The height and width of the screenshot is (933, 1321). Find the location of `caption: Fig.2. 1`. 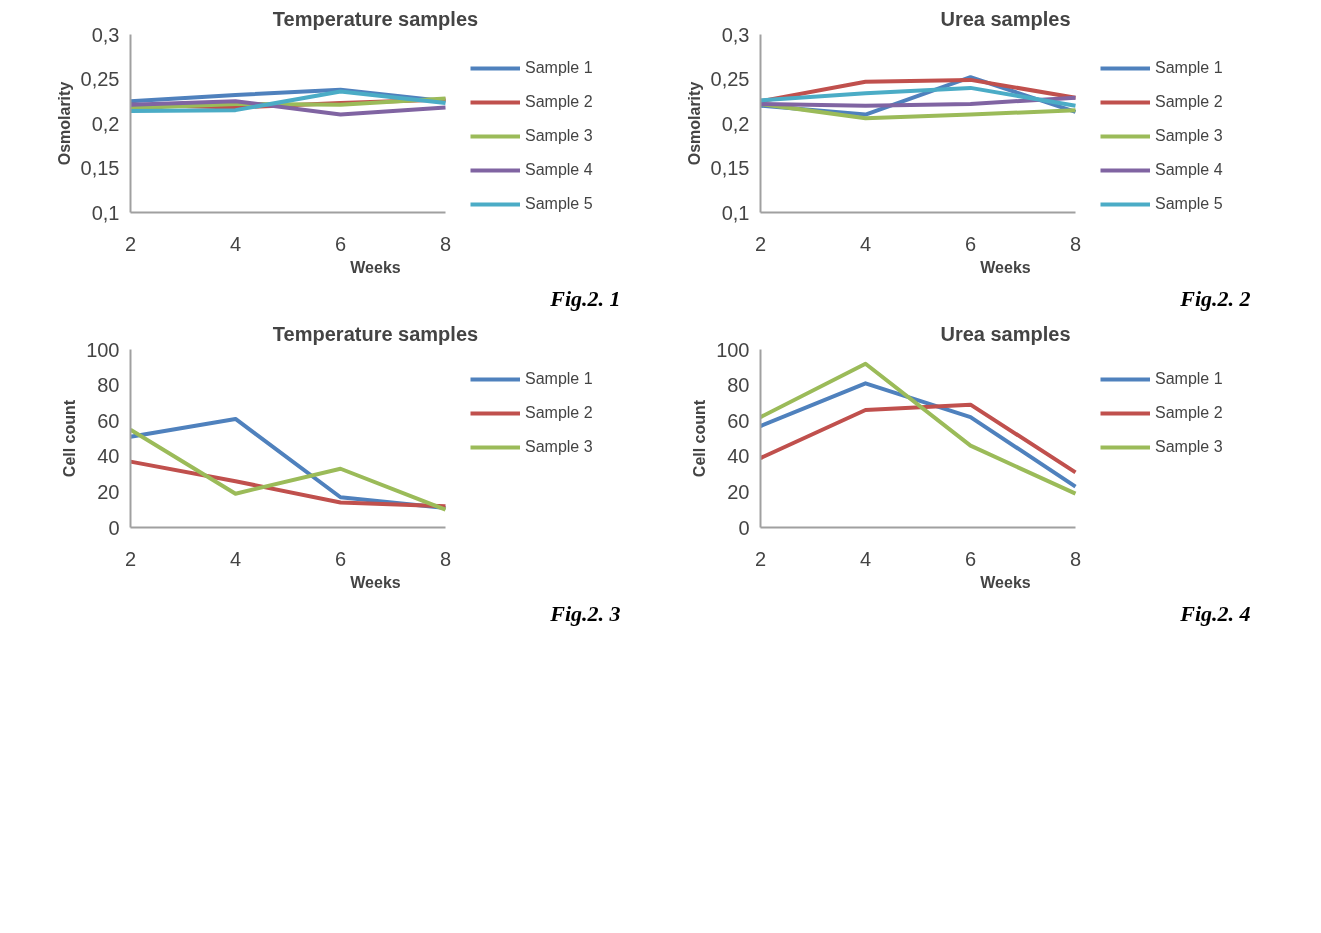

caption: Fig.2. 1 is located at coordinates (585, 298).